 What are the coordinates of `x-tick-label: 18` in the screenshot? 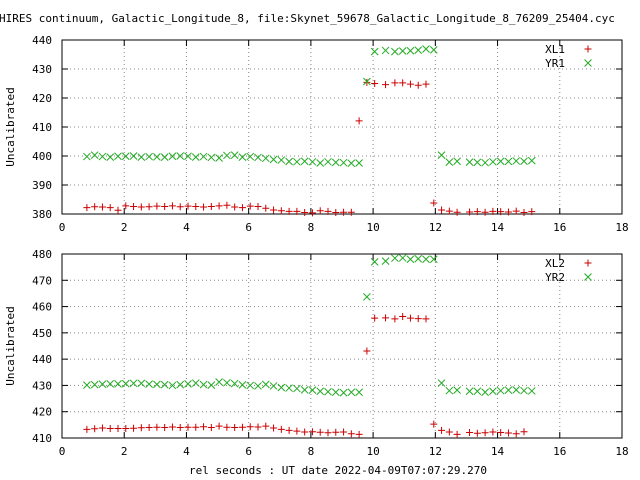 It's located at (621, 451).